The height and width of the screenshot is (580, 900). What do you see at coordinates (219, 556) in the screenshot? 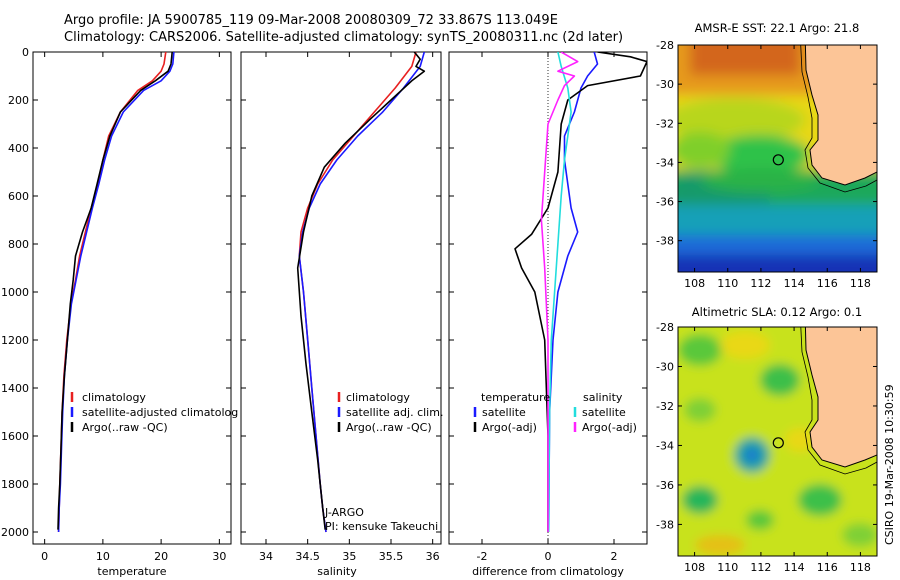
I see `x-tick-label: 30` at bounding box center [219, 556].